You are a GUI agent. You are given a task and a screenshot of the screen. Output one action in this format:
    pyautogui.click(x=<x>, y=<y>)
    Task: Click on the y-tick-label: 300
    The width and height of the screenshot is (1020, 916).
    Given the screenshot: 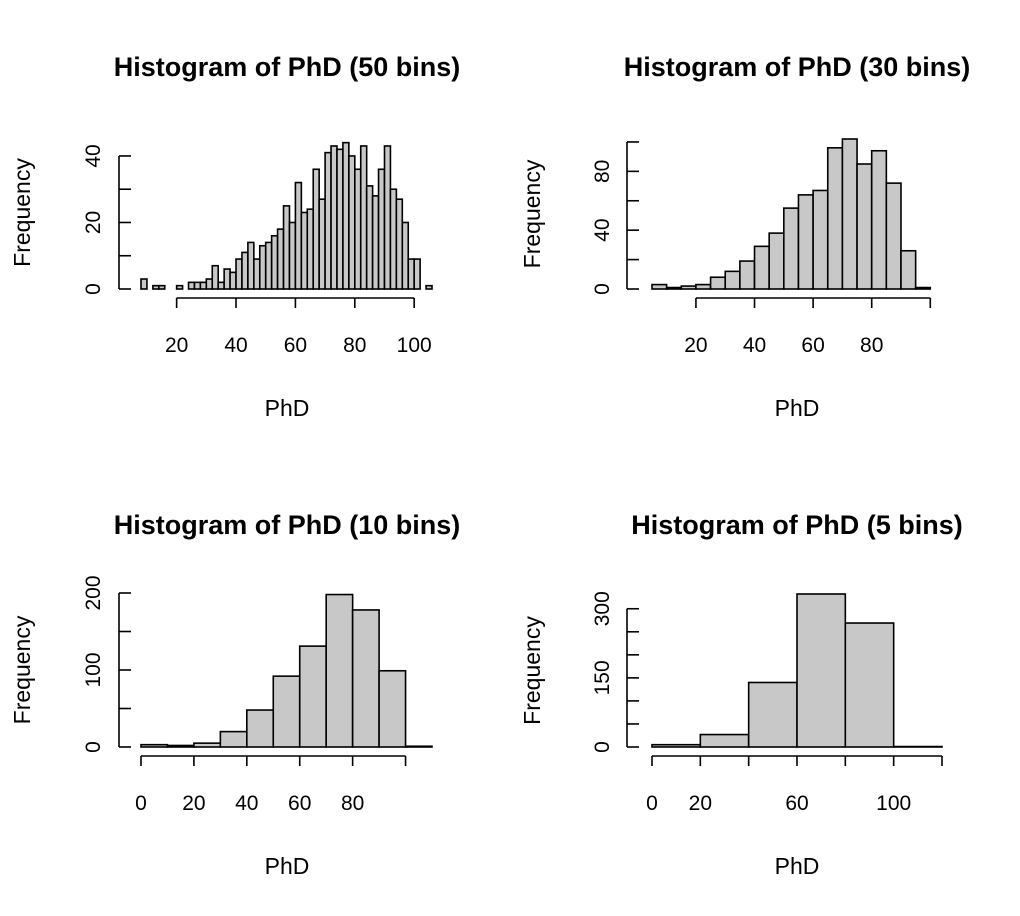 What is the action you would take?
    pyautogui.click(x=602, y=608)
    